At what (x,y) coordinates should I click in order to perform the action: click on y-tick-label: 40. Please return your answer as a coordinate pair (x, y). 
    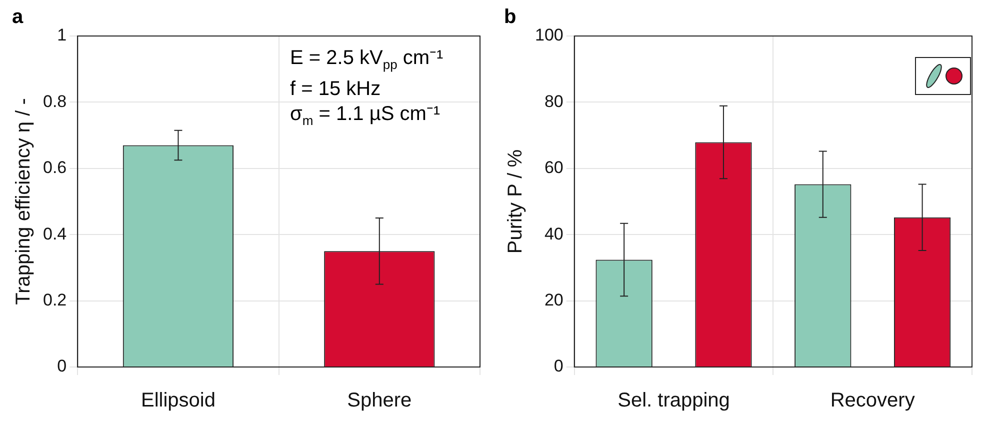
    Looking at the image, I should click on (554, 234).